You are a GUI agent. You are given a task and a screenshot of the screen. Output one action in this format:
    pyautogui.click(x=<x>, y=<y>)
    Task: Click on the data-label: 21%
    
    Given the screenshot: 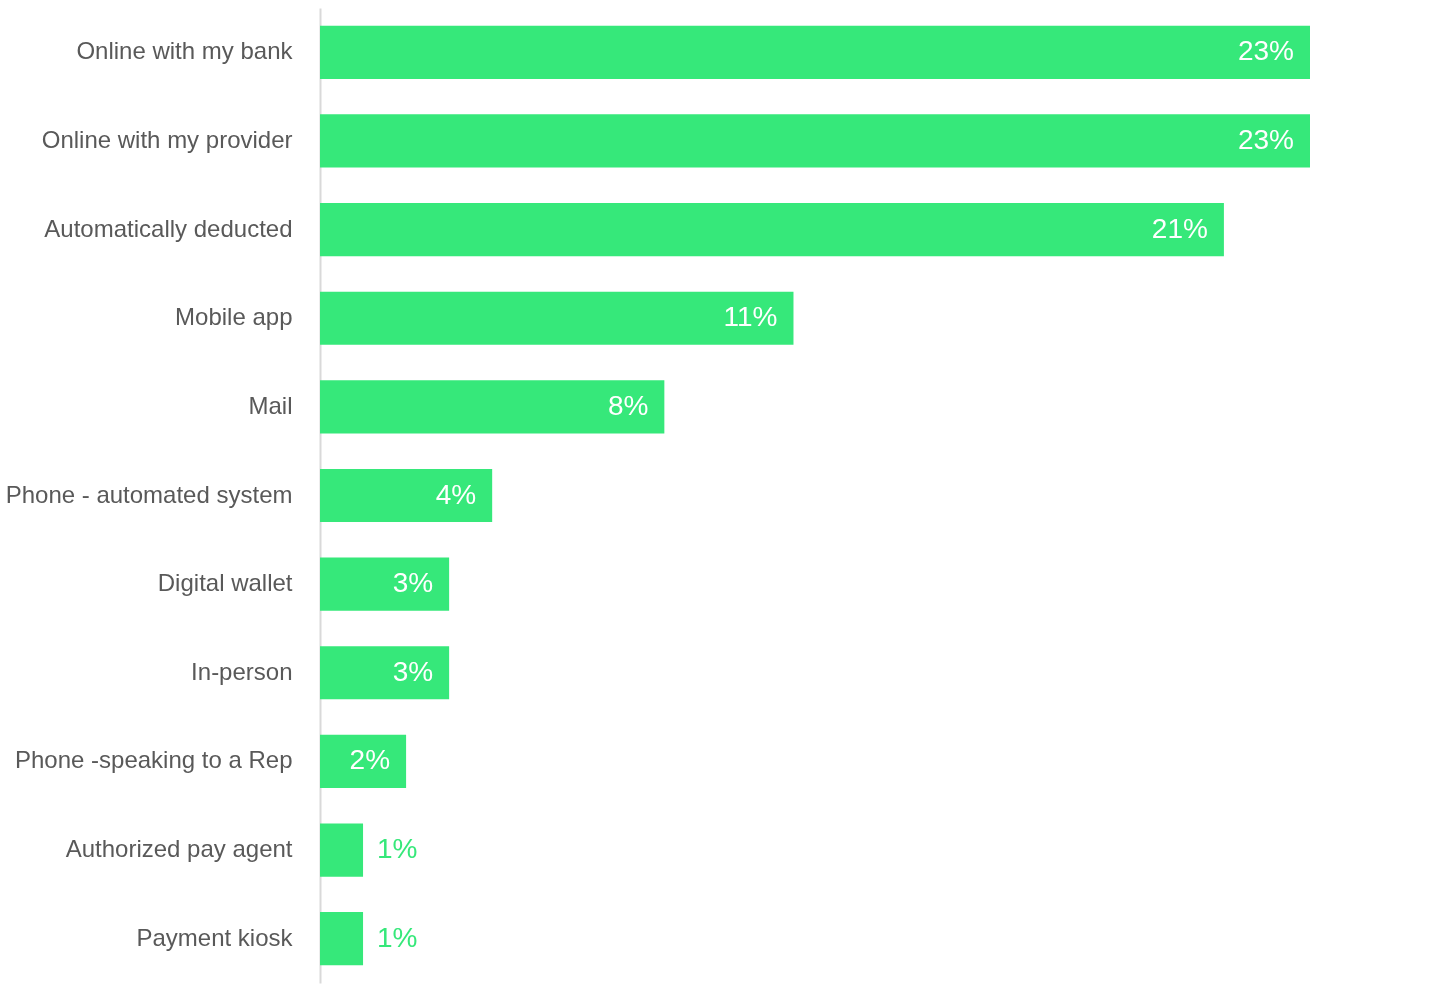 What is the action you would take?
    pyautogui.click(x=1179, y=228)
    